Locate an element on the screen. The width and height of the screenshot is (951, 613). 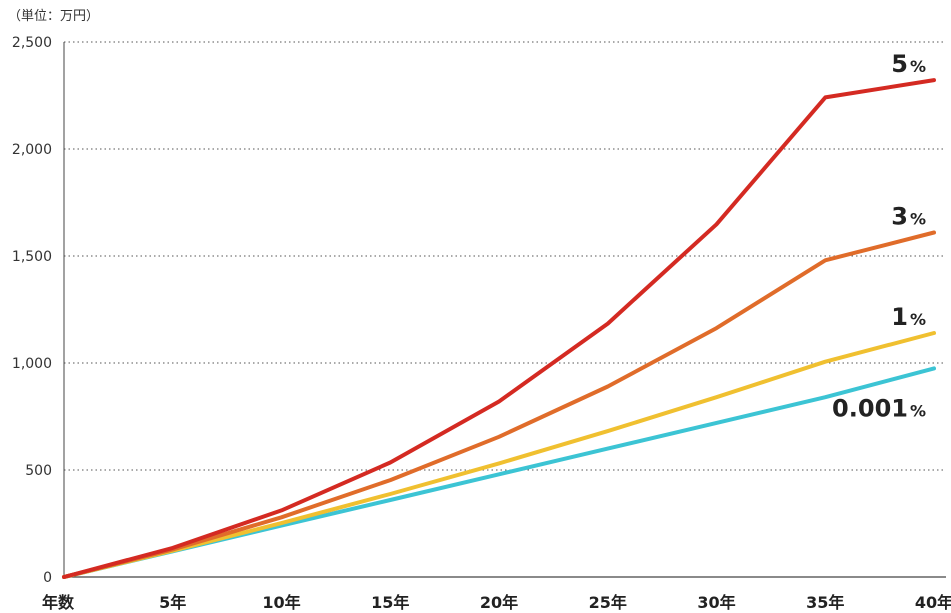
y-tick-label: 1,000 is located at coordinates (32, 364).